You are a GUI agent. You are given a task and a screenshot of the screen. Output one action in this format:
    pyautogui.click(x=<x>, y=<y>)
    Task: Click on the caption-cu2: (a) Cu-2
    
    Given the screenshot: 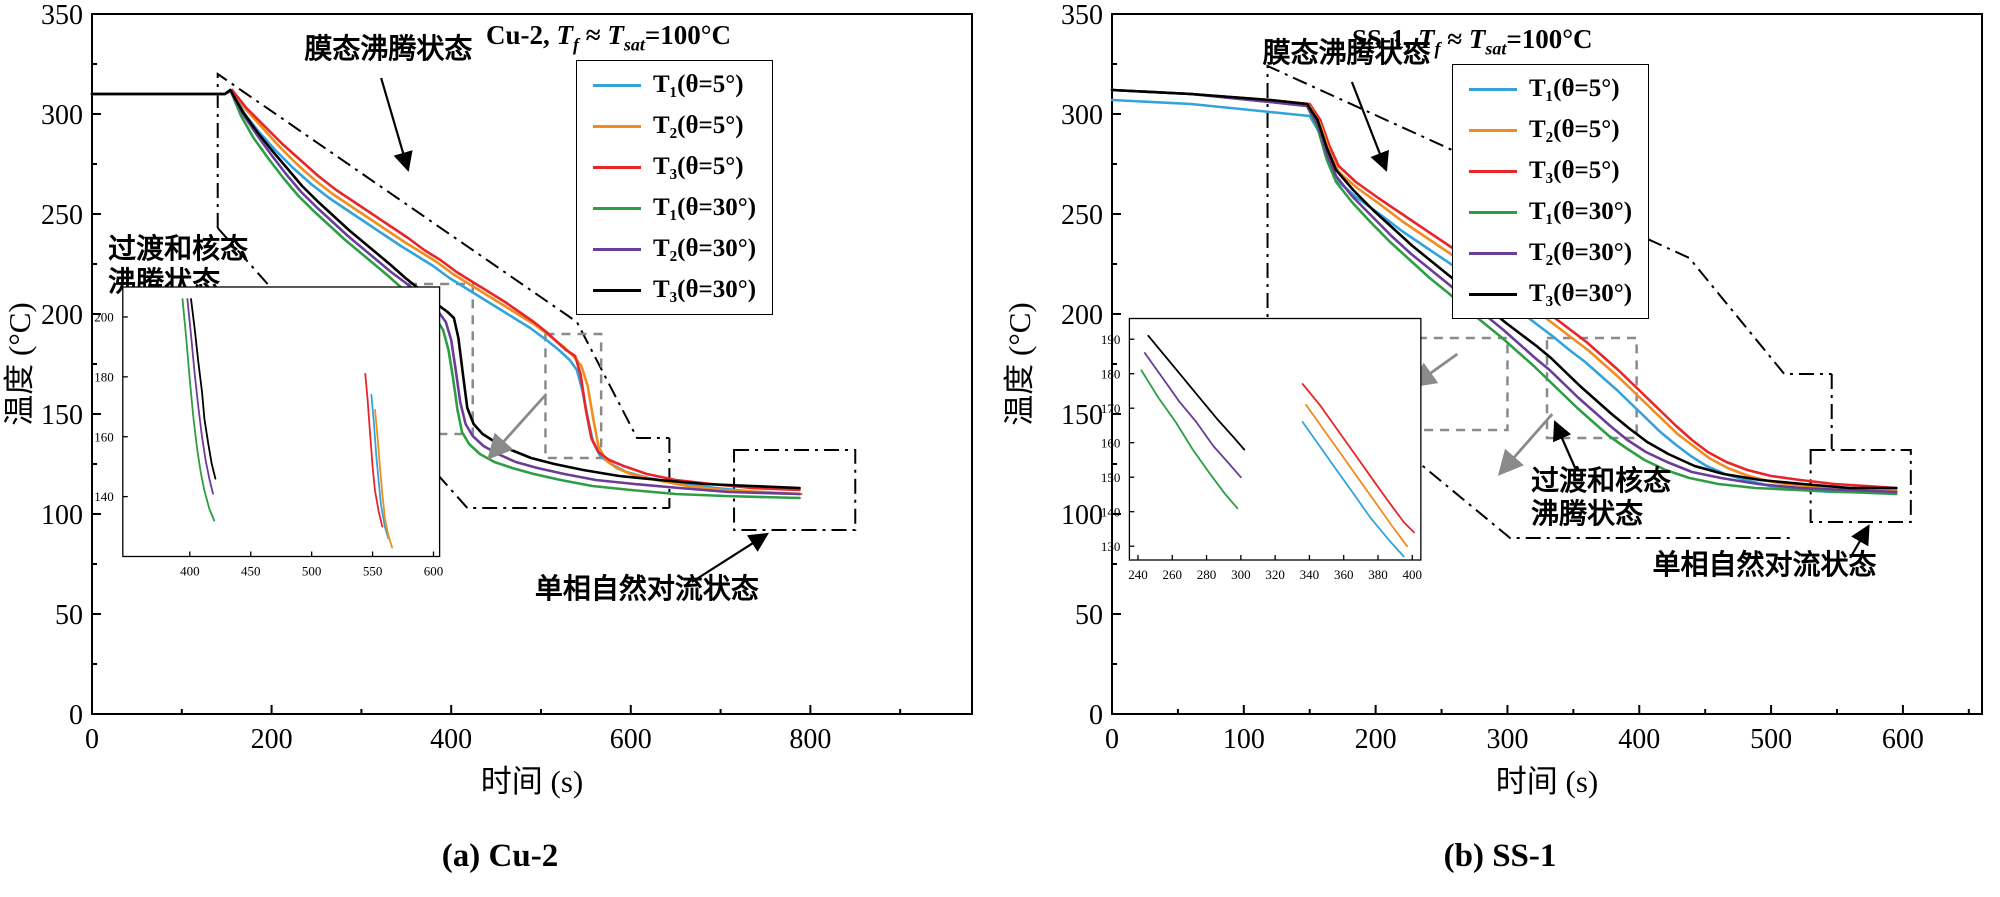 What is the action you would take?
    pyautogui.click(x=500, y=856)
    